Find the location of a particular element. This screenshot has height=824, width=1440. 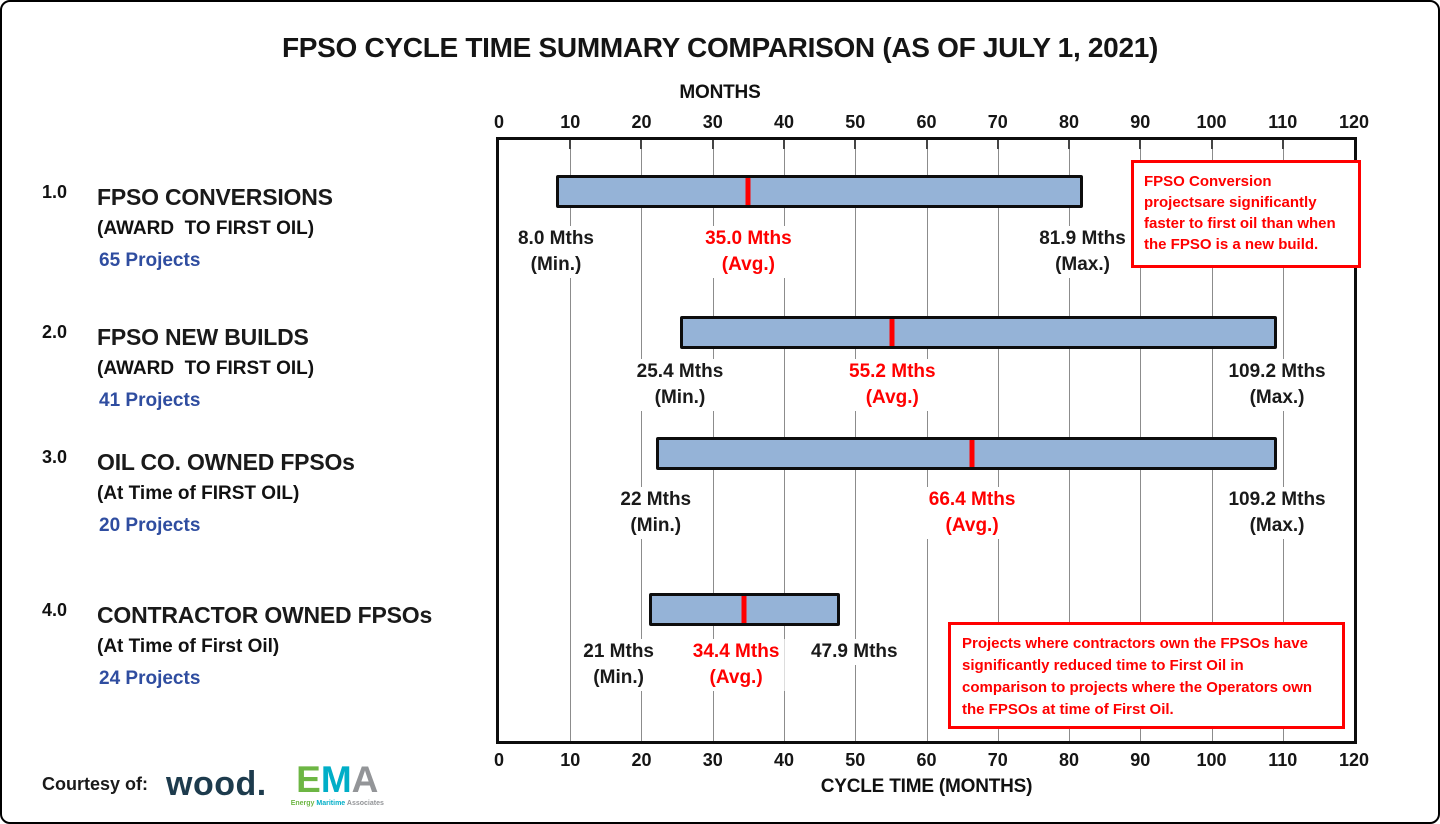

bottom-axis-label-80: 80 is located at coordinates (1069, 760).